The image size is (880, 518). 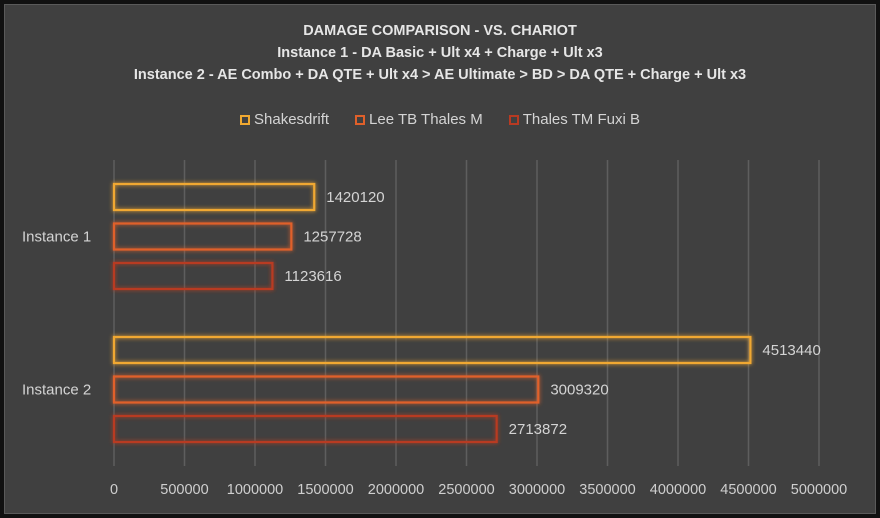 I want to click on chart-title: DAMAGE COMPARISON - VS. CHARIOT, so click(x=440, y=31).